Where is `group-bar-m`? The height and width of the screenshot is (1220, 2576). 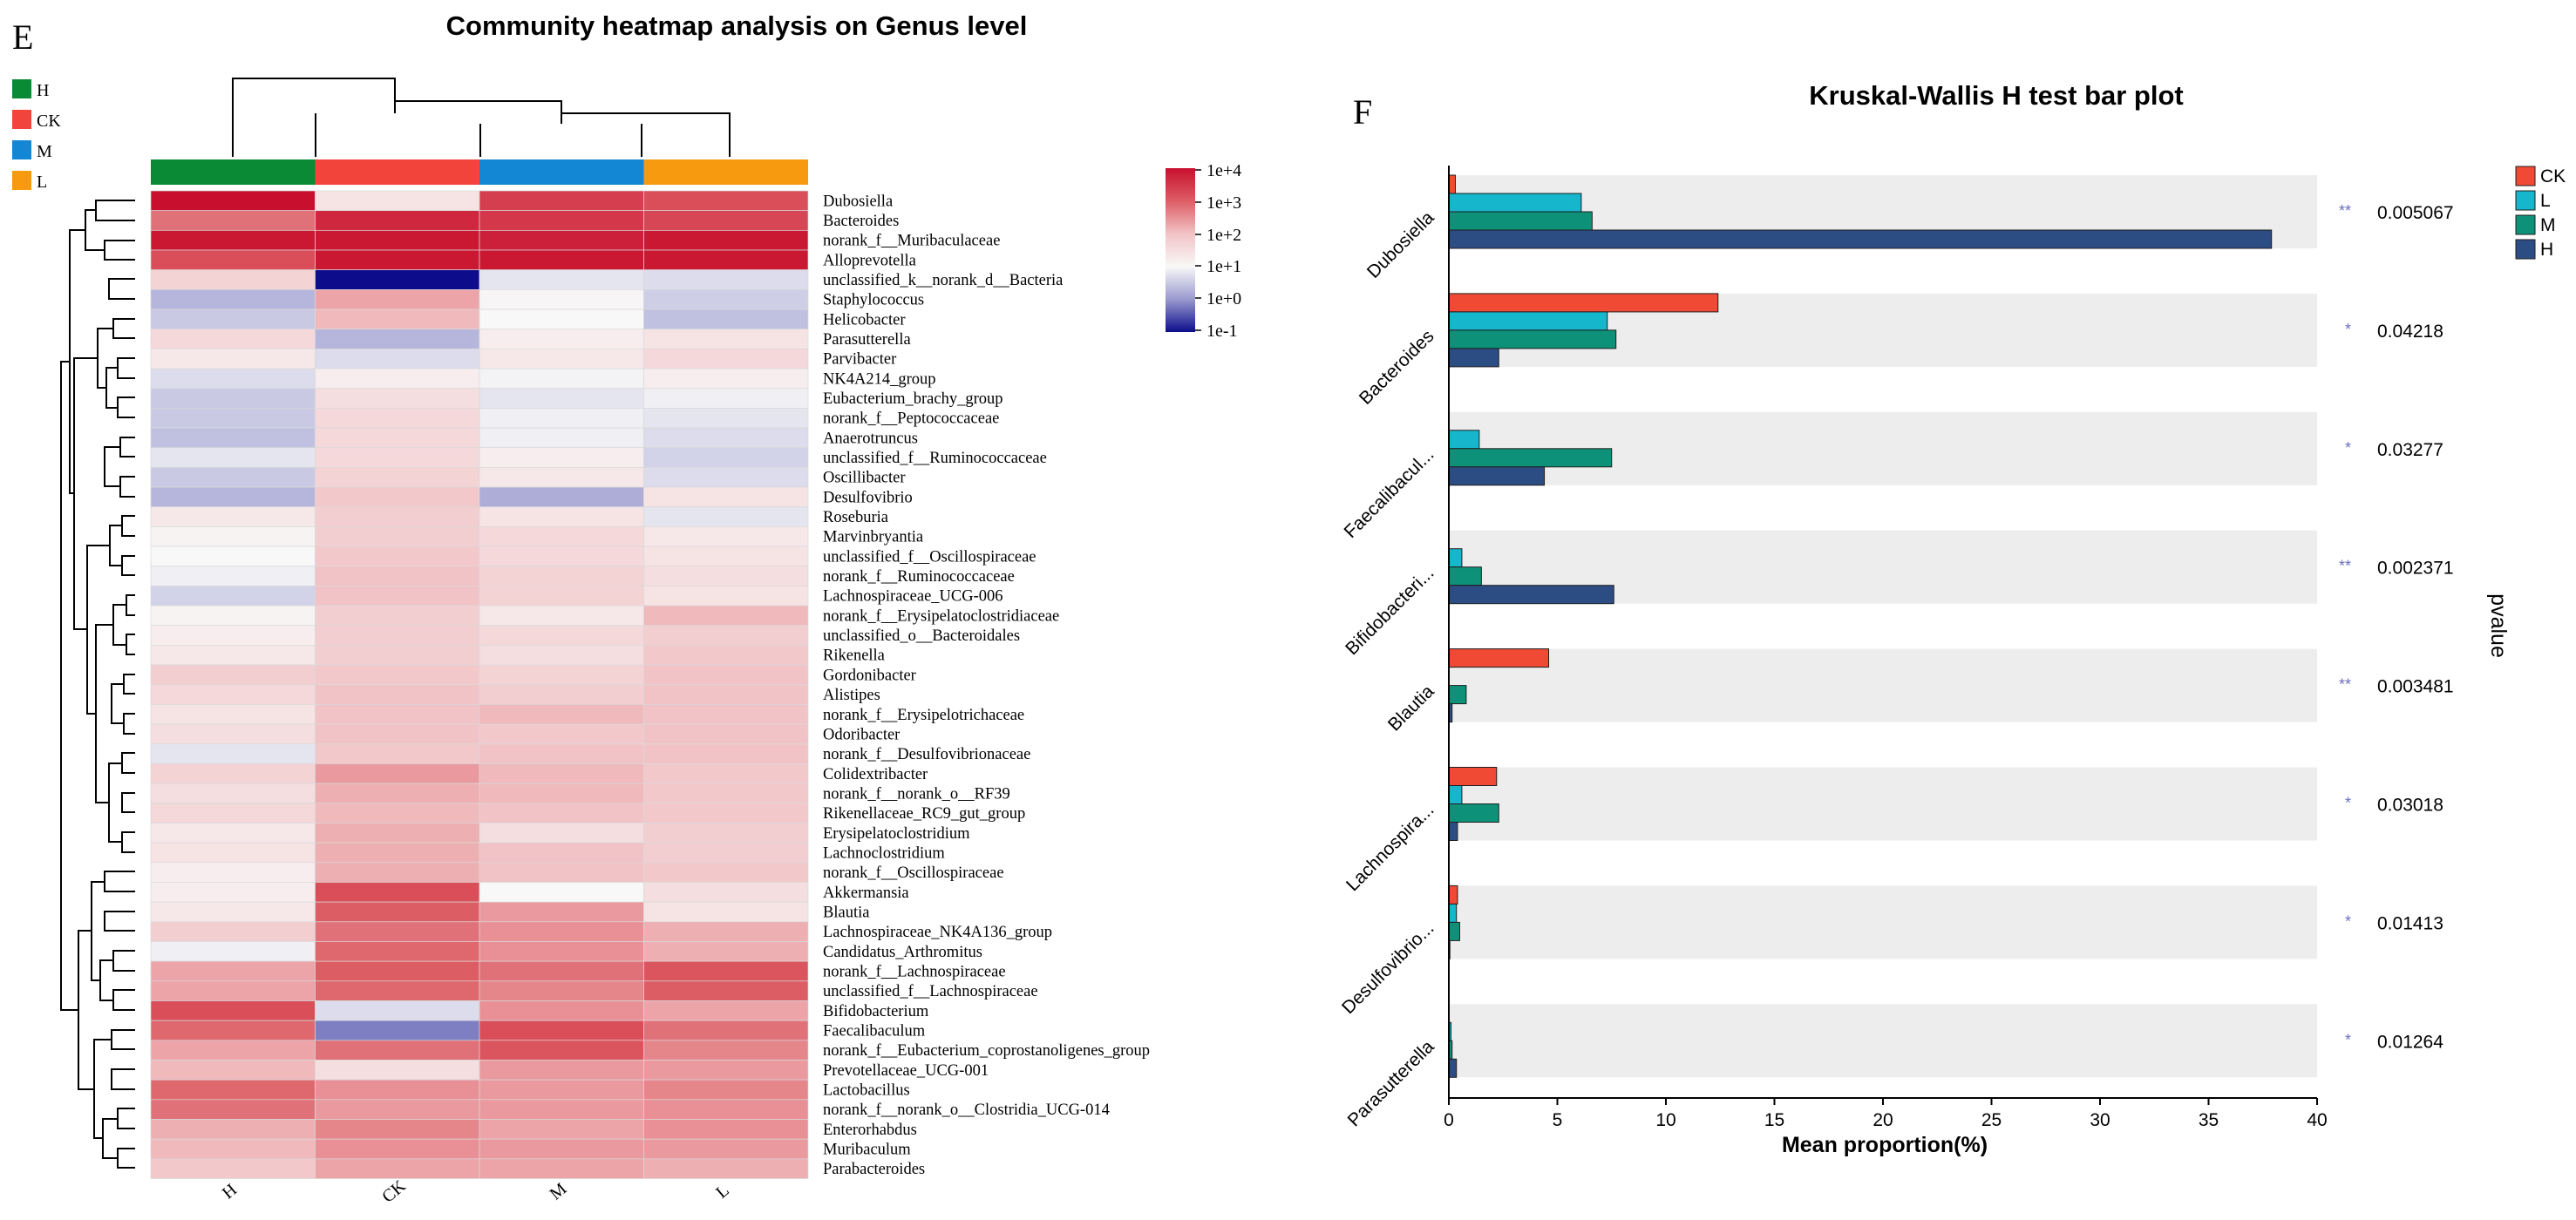 group-bar-m is located at coordinates (562, 172).